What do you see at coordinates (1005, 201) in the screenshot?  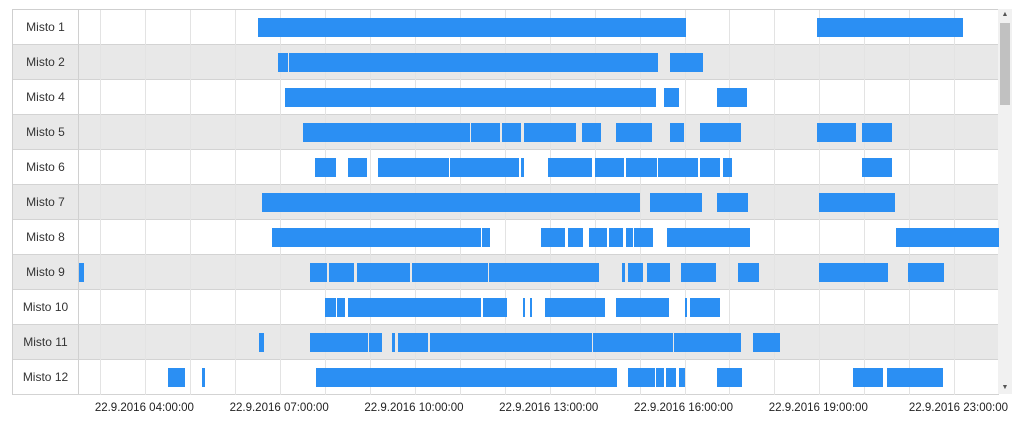 I see `vertical-scrollbar: ▲ ▼` at bounding box center [1005, 201].